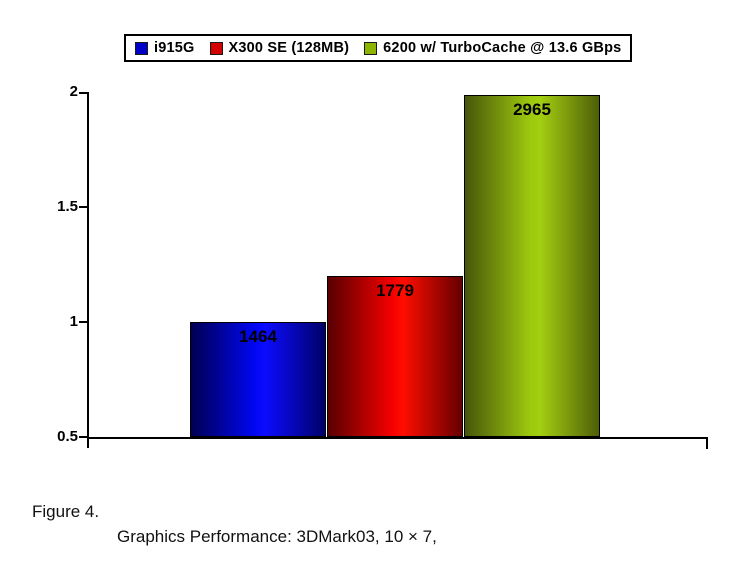 This screenshot has width=738, height=566. Describe the element at coordinates (502, 48) in the screenshot. I see `legend-label: 6200 w/ TurboCache @ 13.6 GBps` at that location.